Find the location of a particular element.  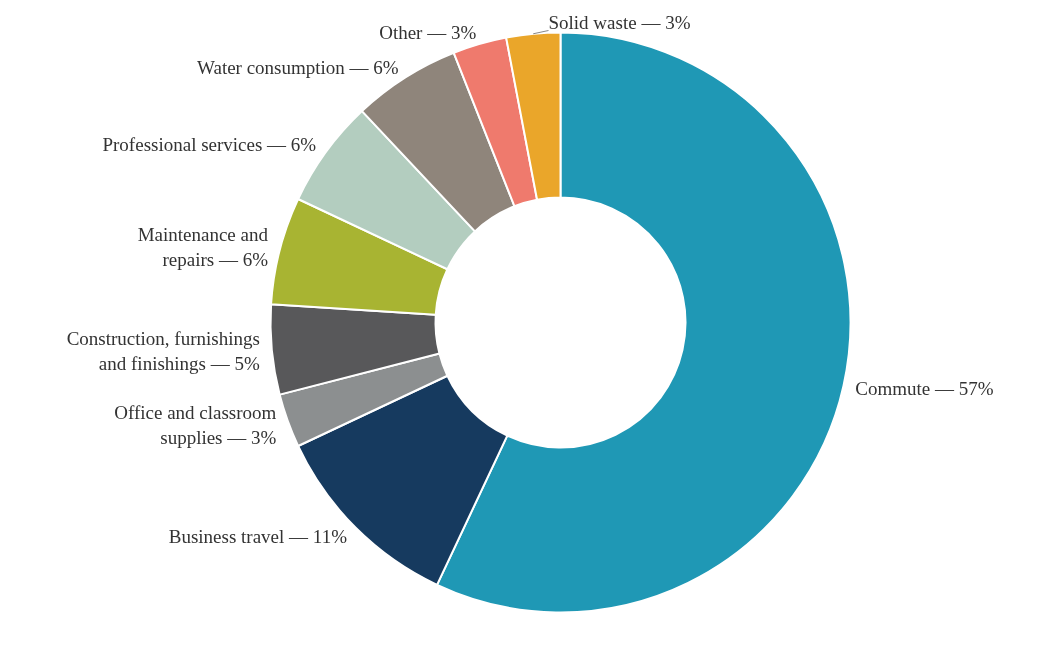

slice-label: Business travel — 11% is located at coordinates (258, 536).